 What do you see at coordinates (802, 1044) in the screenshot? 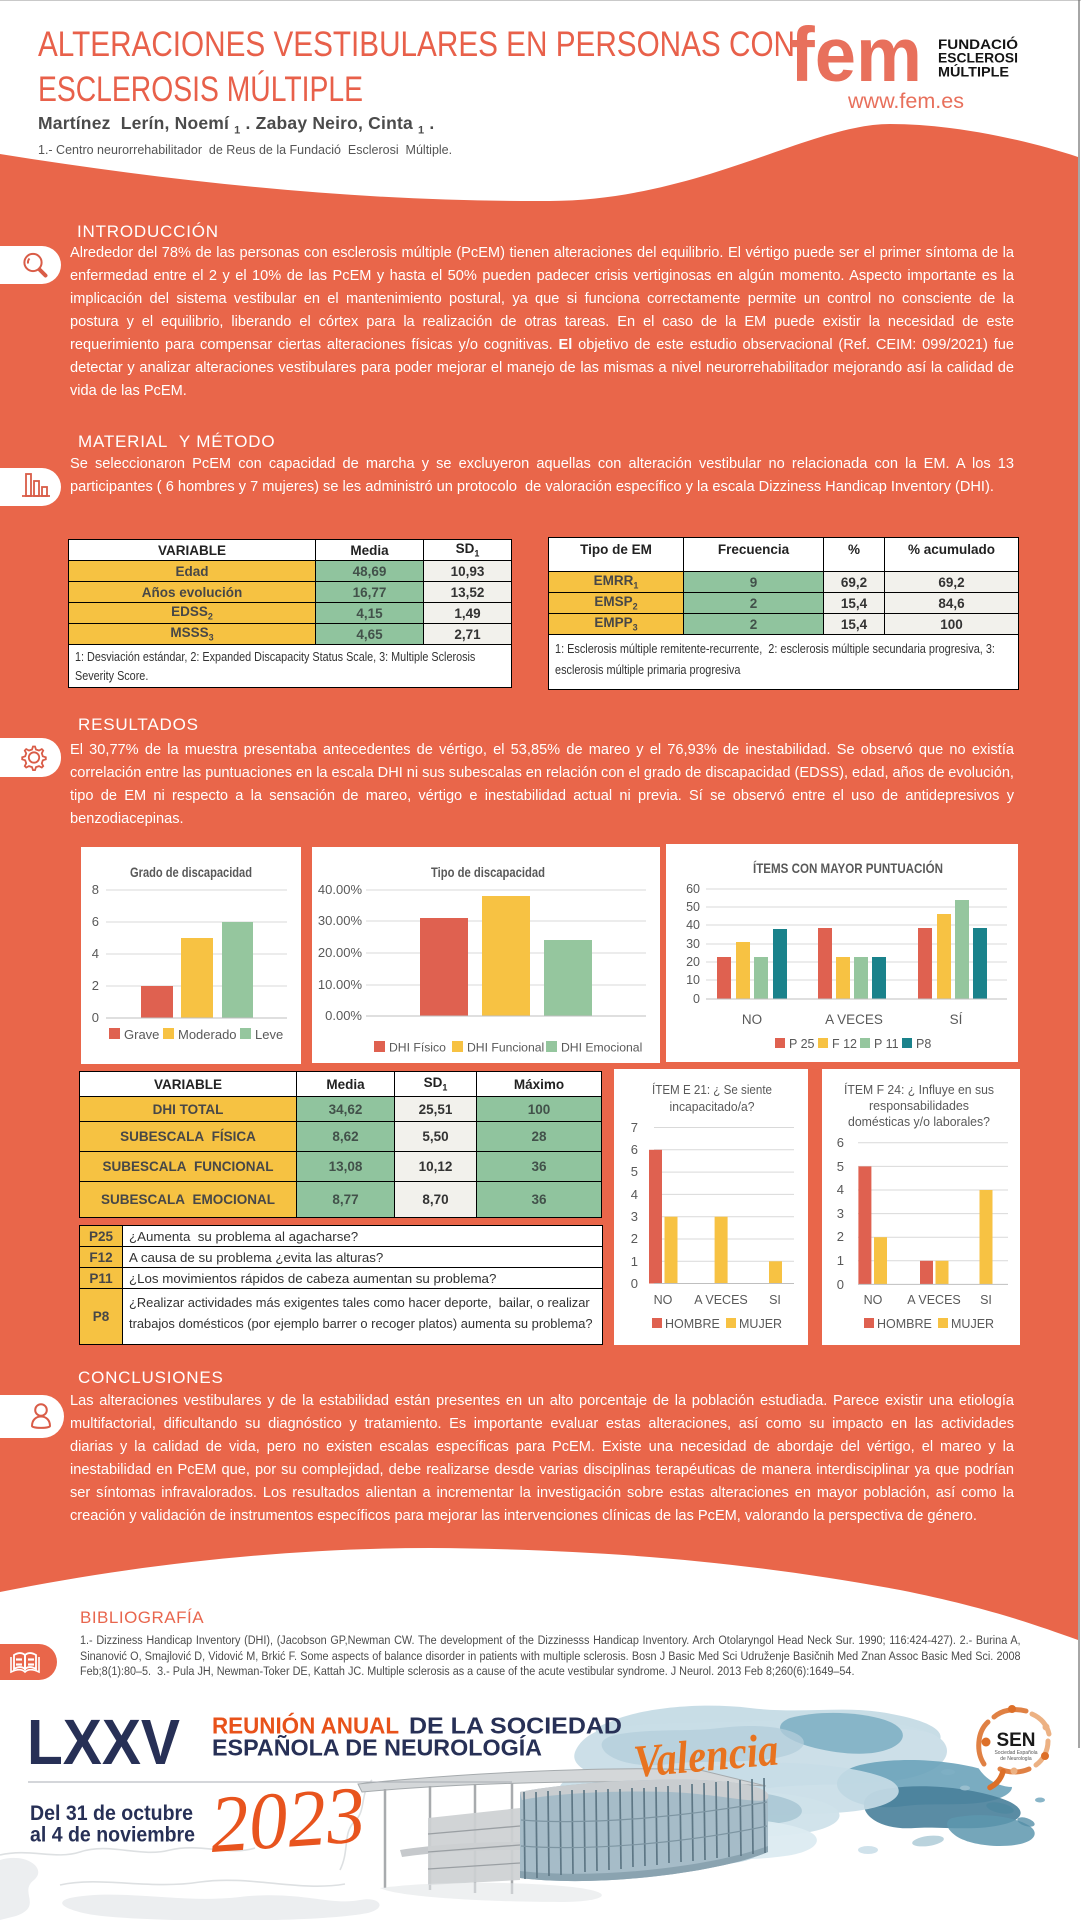
I see `svg-text: P 25` at bounding box center [802, 1044].